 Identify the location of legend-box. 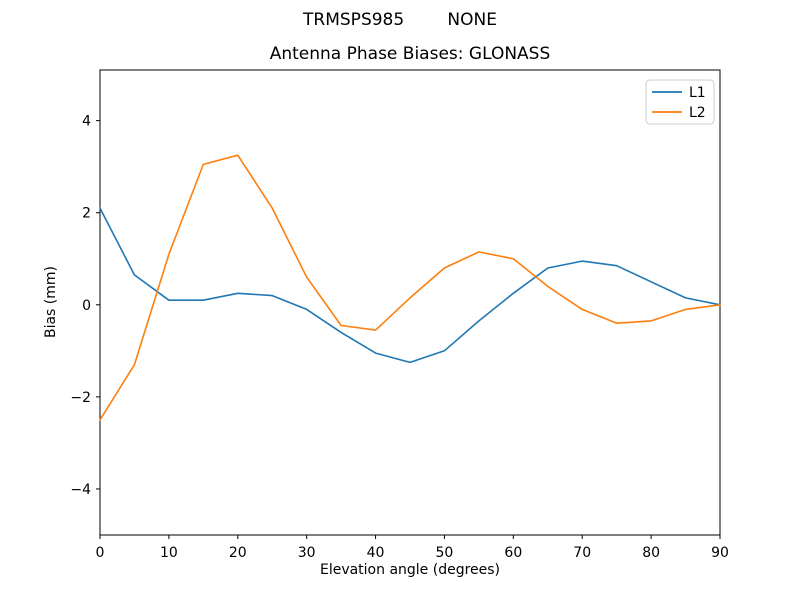
(680, 102).